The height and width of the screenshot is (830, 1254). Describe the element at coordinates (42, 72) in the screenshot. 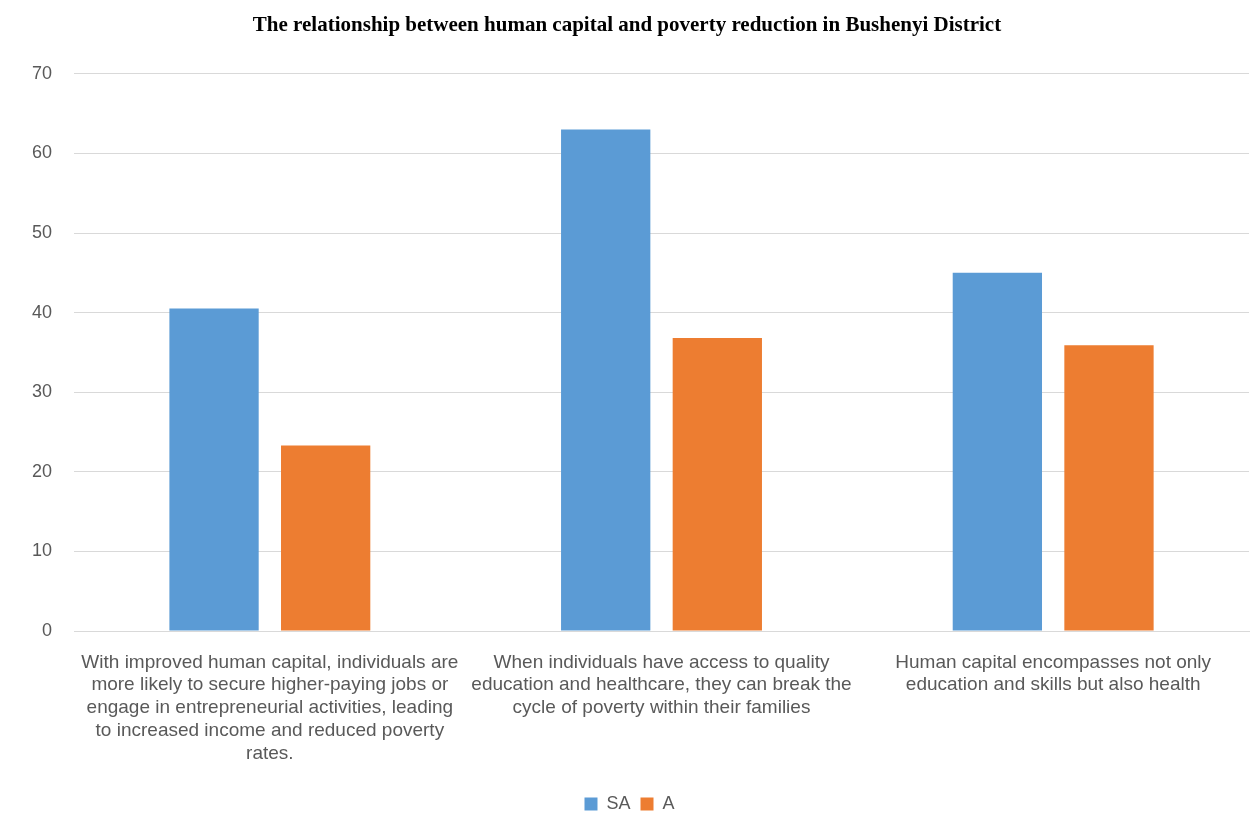

I see `y-tick-label: 70` at that location.